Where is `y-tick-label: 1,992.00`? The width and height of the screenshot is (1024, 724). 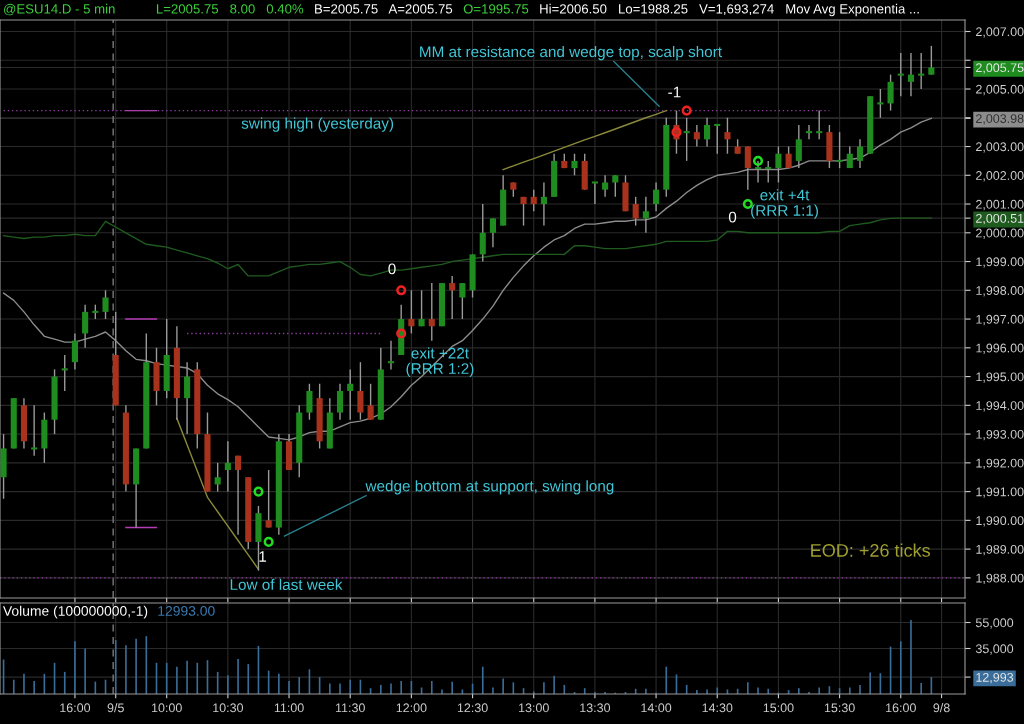
y-tick-label: 1,992.00 is located at coordinates (1000, 463).